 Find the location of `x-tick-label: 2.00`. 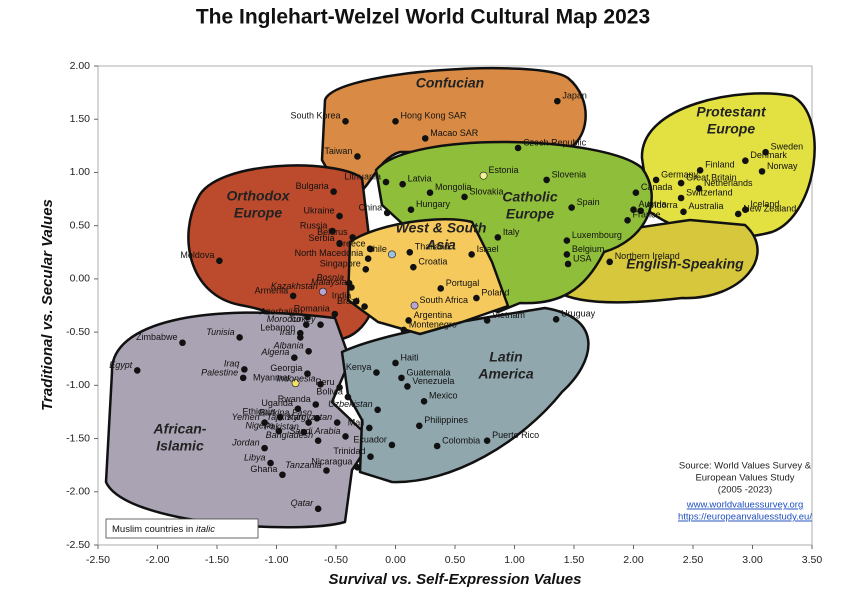

x-tick-label: 2.00 is located at coordinates (633, 560).